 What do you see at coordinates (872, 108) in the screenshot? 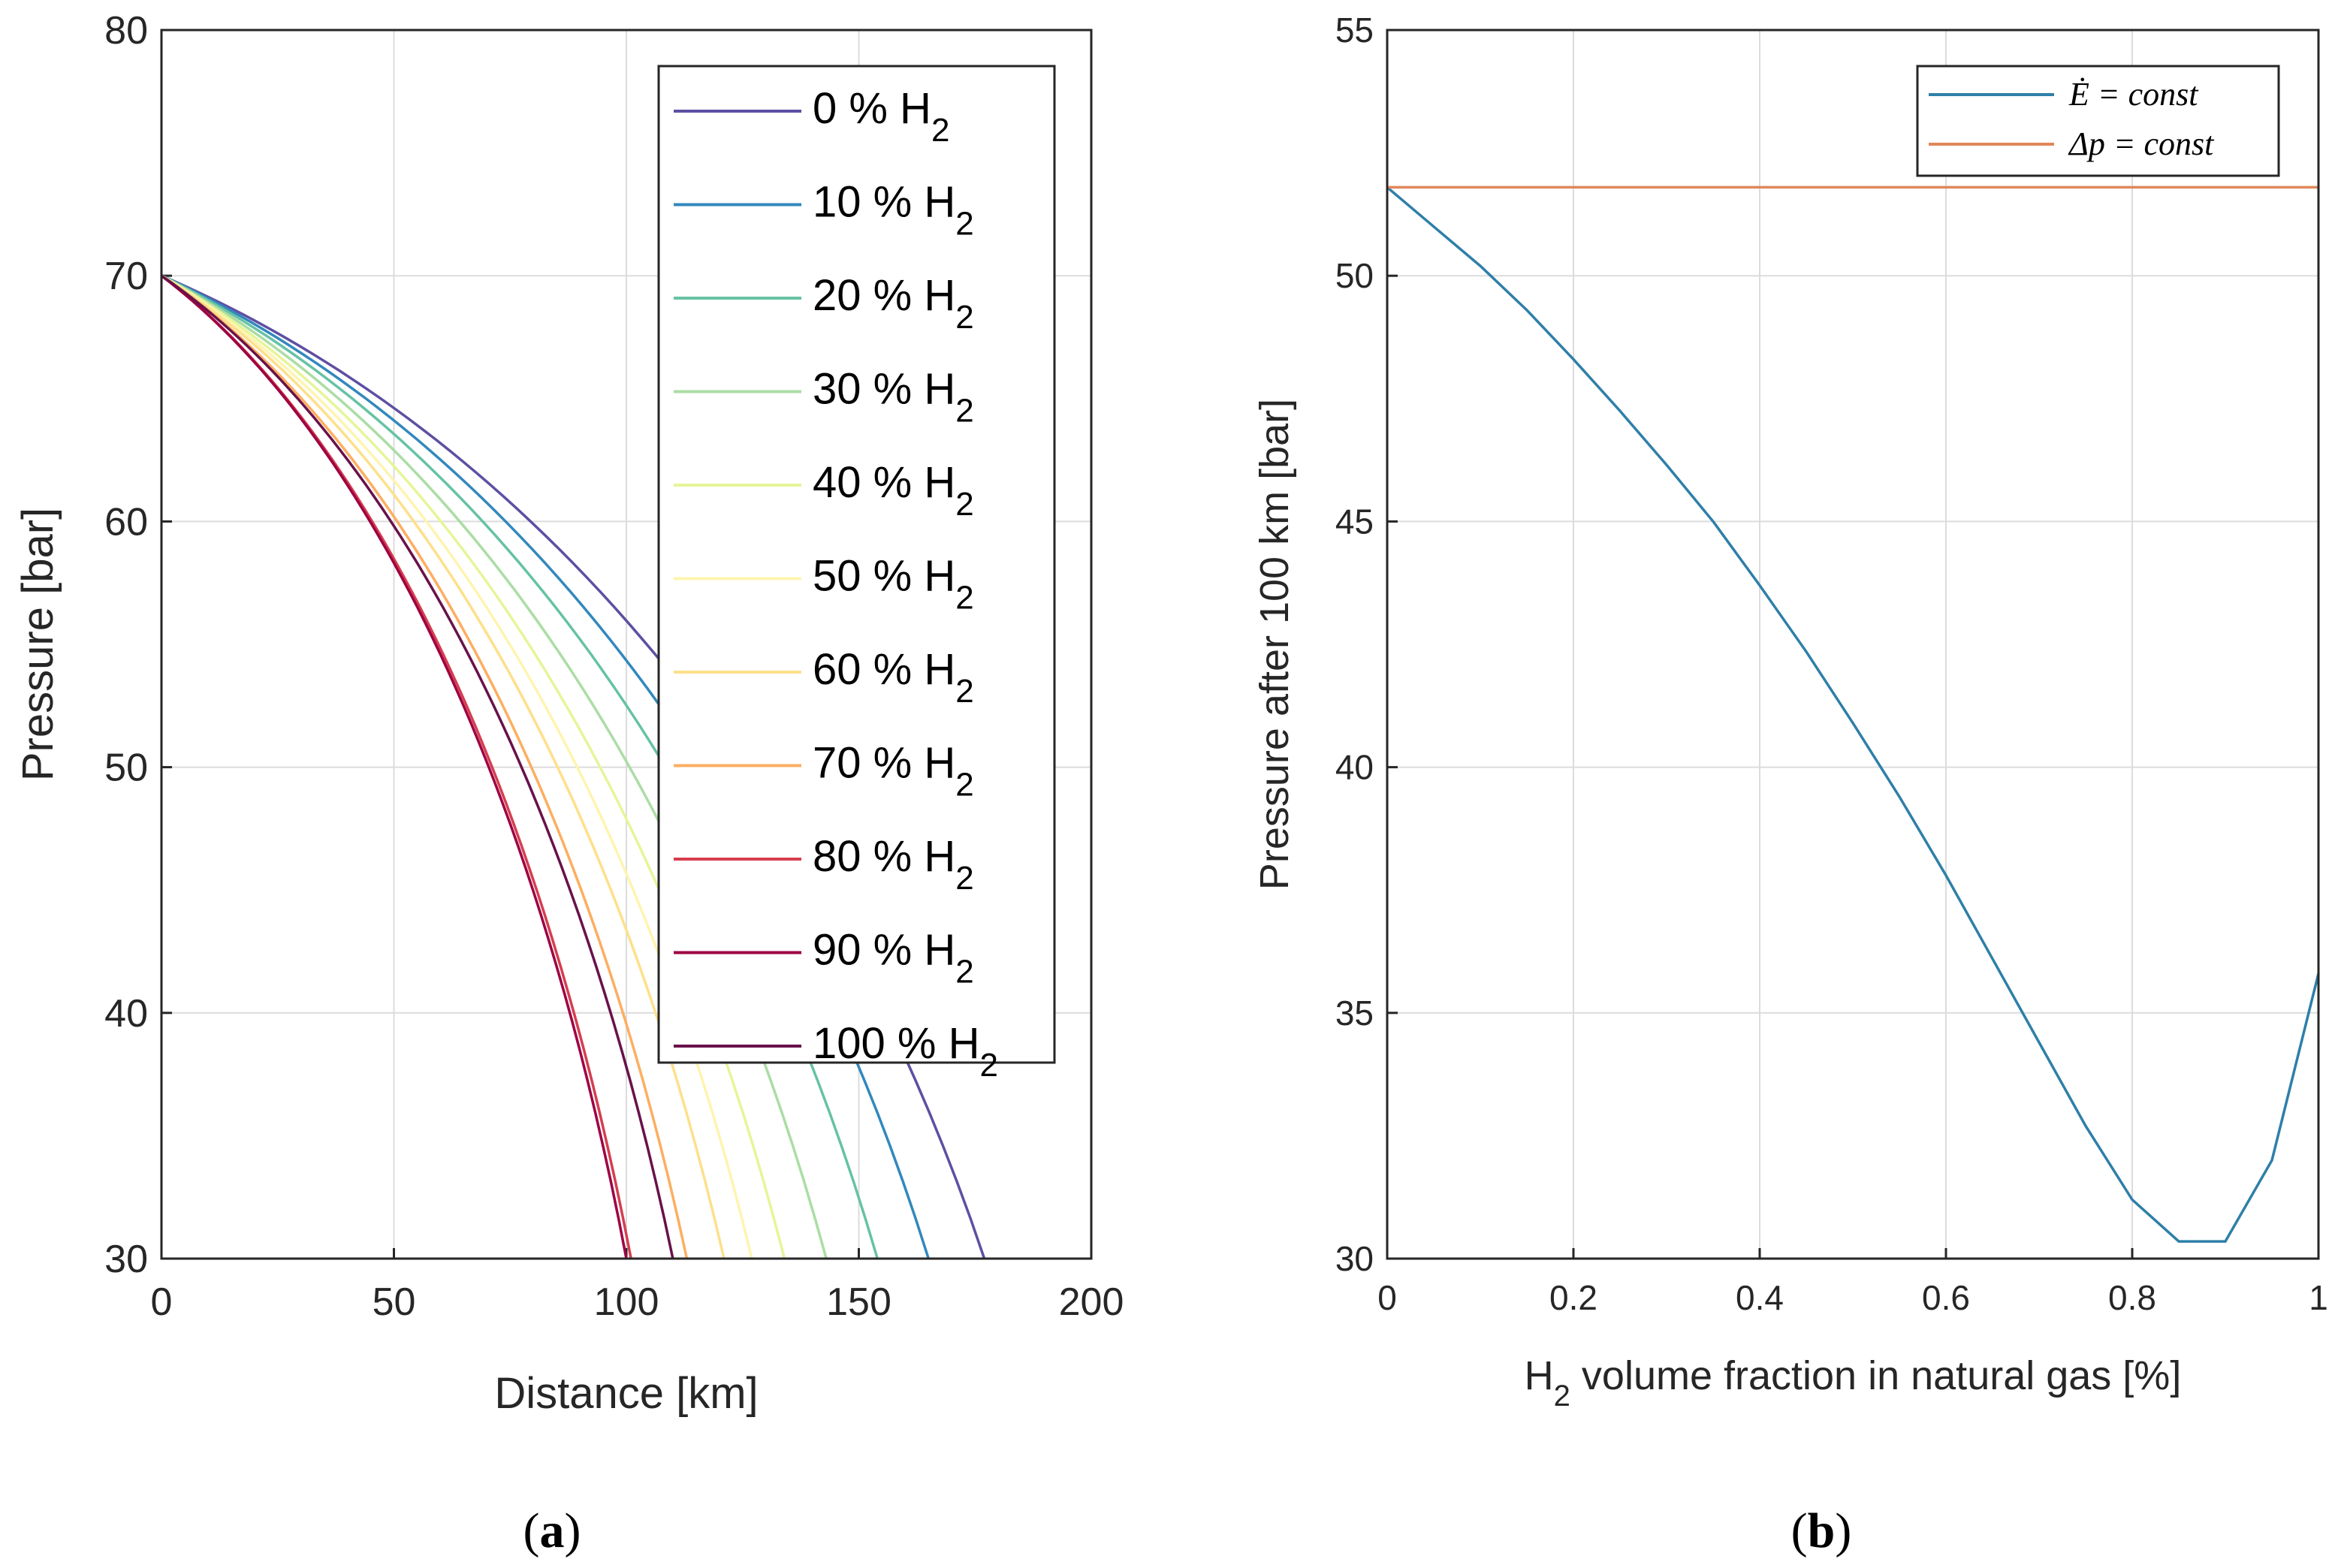
I see `legend-label-main: 0 % H` at bounding box center [872, 108].